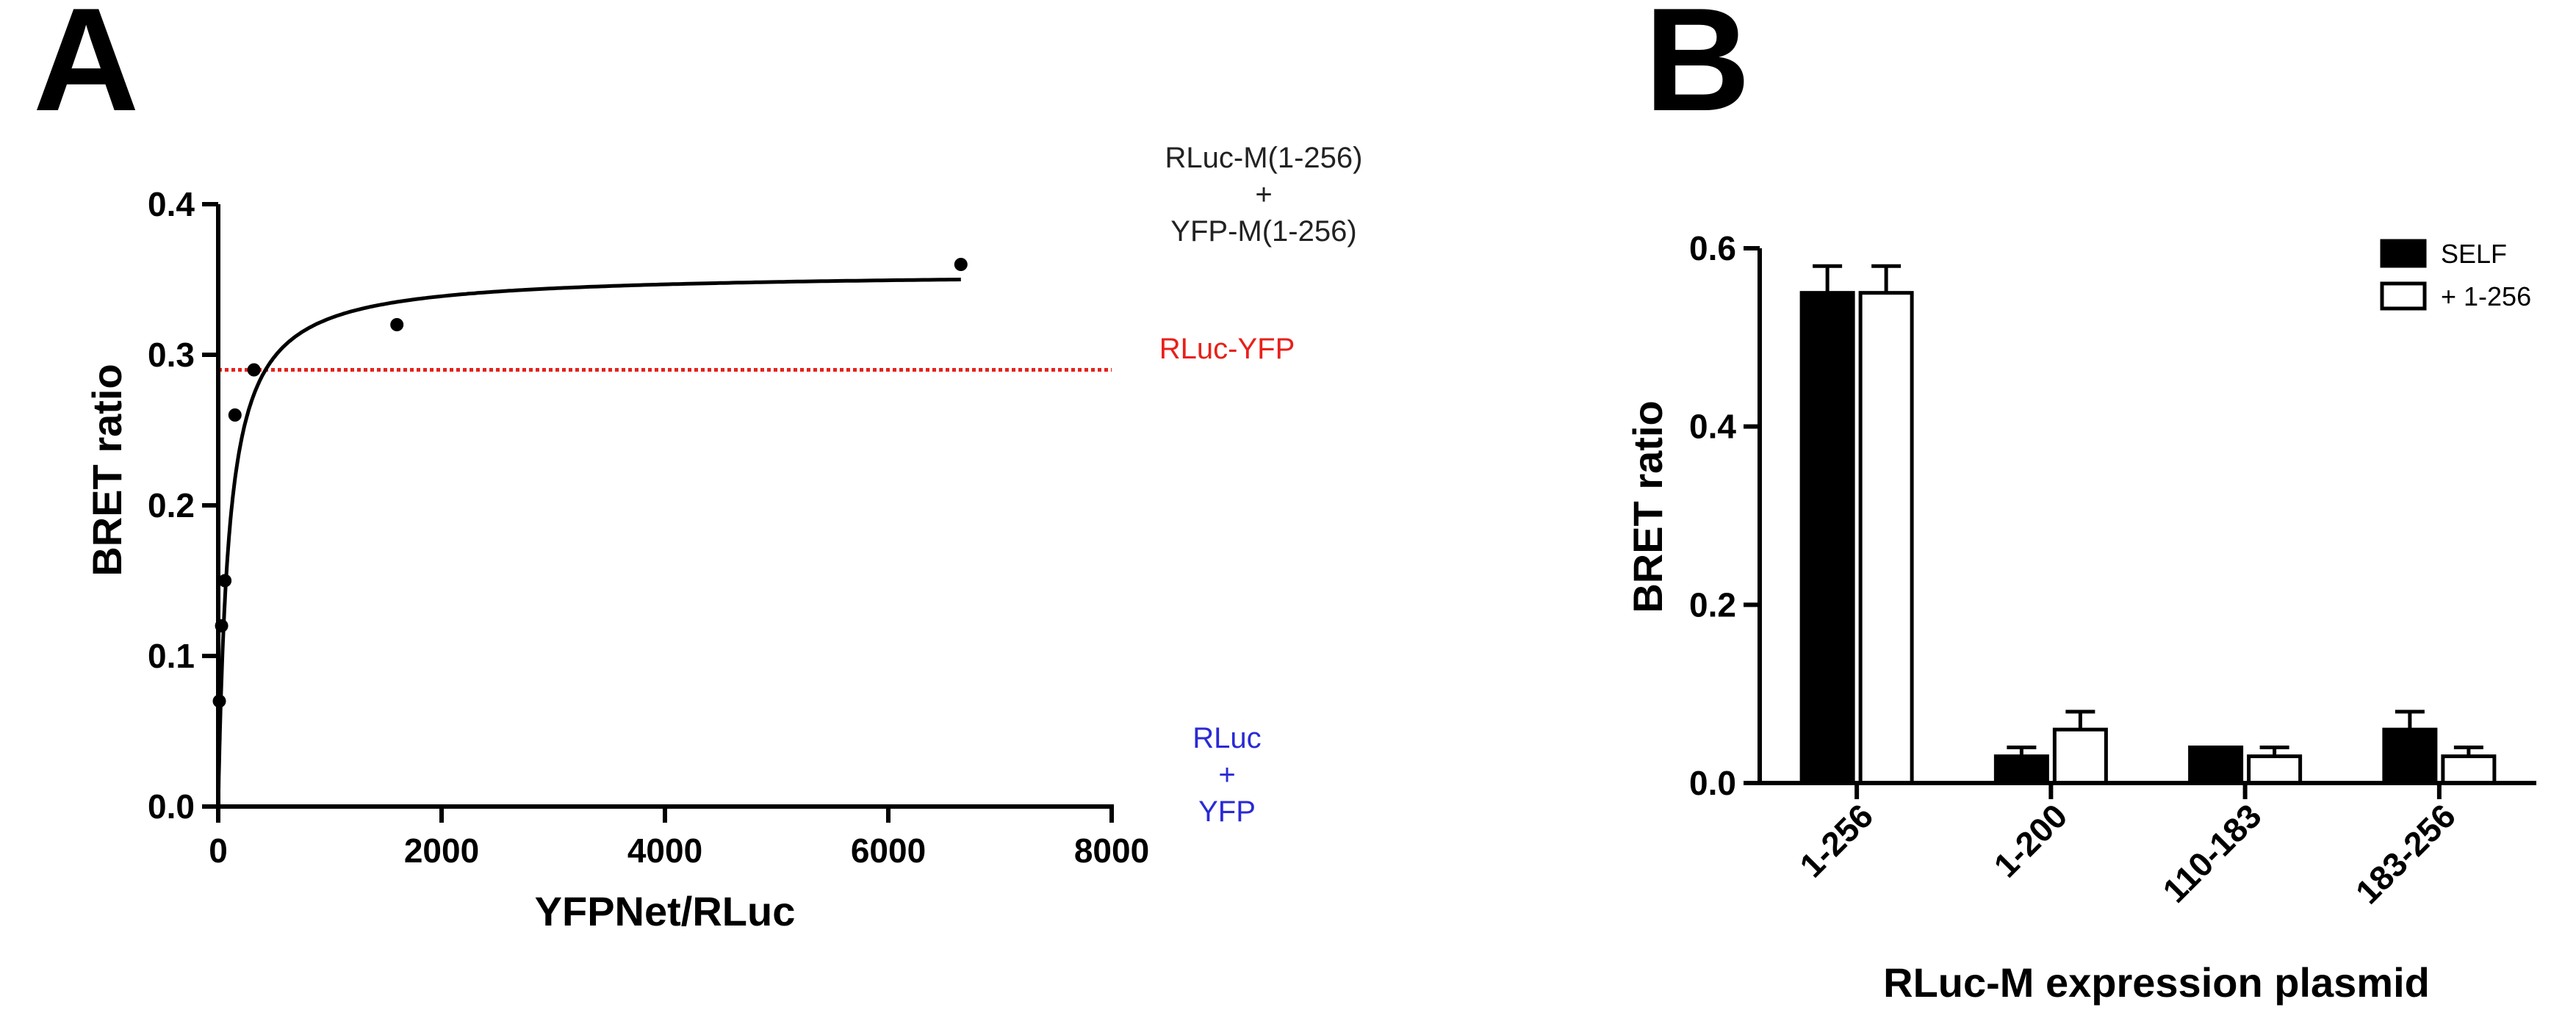 The width and height of the screenshot is (2576, 1010). What do you see at coordinates (2030, 840) in the screenshot?
I see `category-label: 1-200` at bounding box center [2030, 840].